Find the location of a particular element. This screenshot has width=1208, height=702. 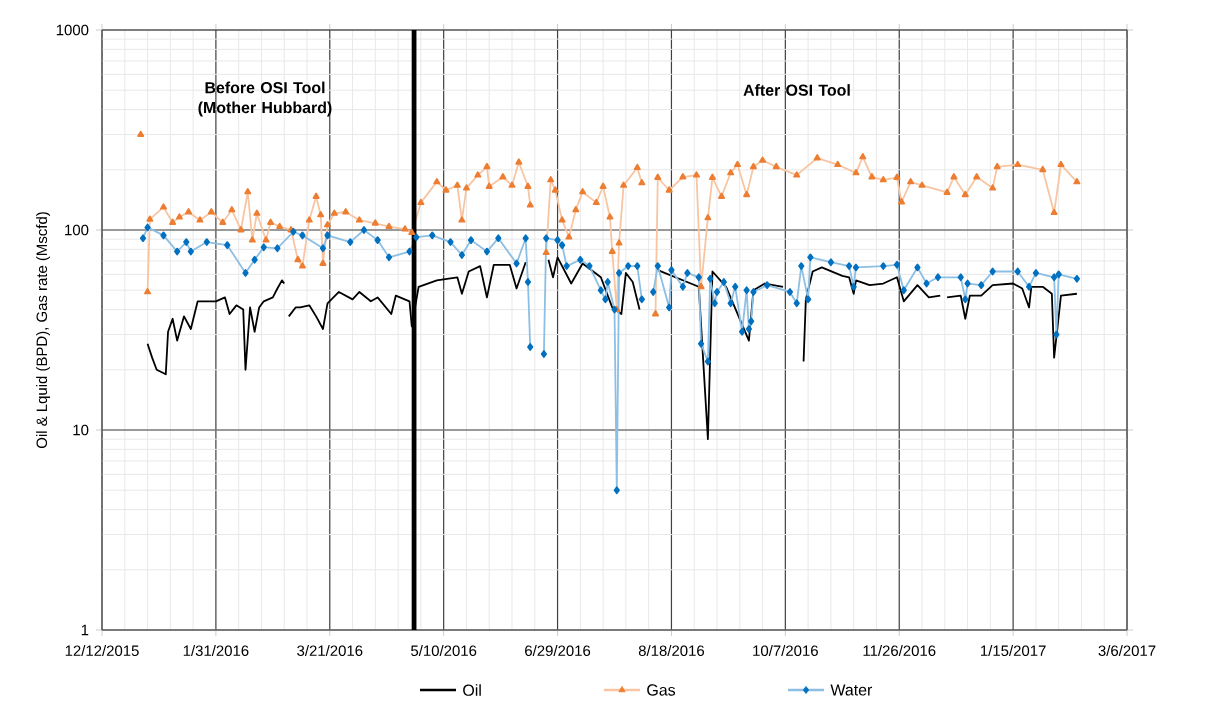

y-tick-label: 1 is located at coordinates (85, 630).